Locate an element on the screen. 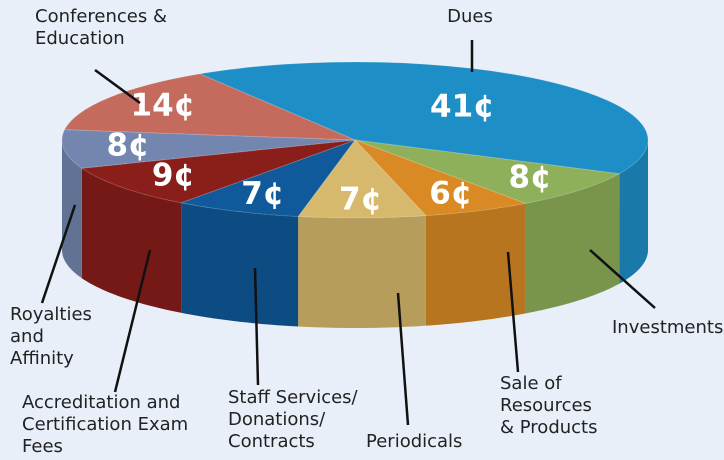 The image size is (724, 460). value-label: 14¢ is located at coordinates (163, 106).